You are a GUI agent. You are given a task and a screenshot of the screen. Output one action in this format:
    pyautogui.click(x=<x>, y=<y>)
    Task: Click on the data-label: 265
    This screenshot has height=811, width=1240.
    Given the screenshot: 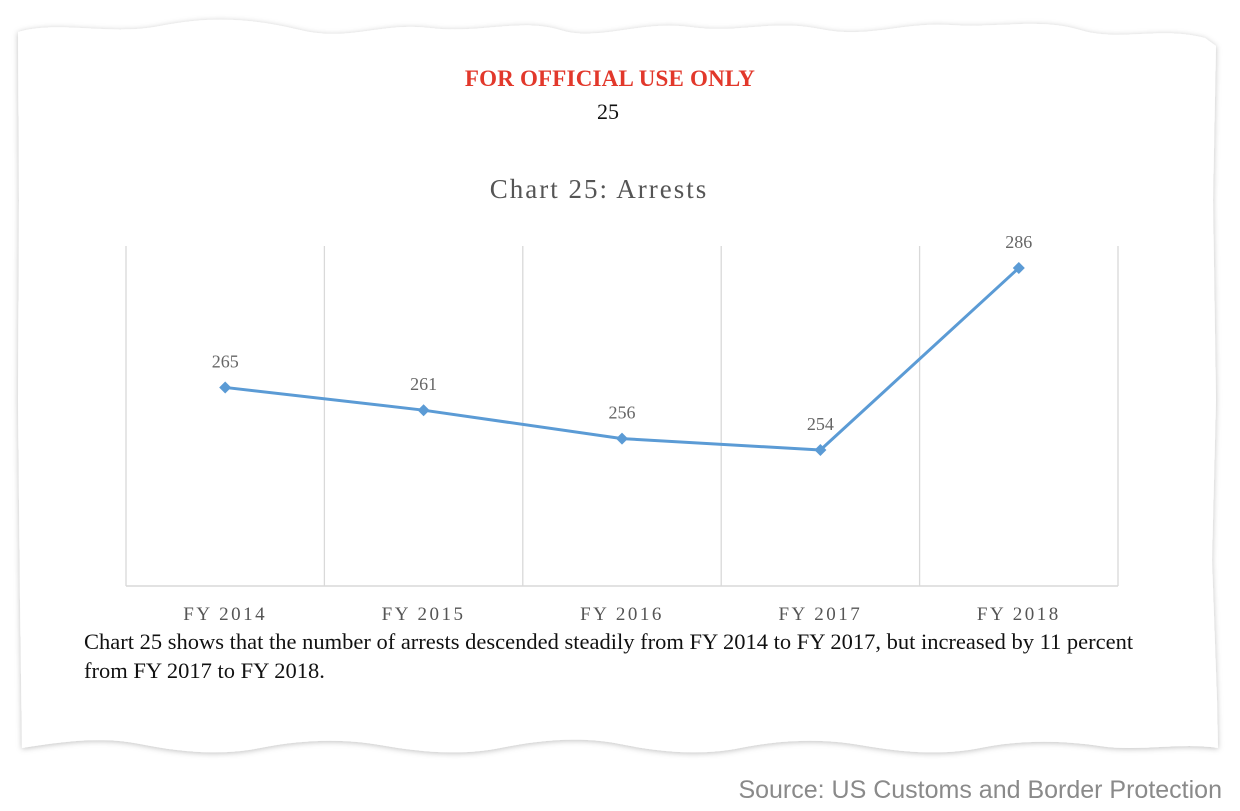 What is the action you would take?
    pyautogui.click(x=225, y=361)
    